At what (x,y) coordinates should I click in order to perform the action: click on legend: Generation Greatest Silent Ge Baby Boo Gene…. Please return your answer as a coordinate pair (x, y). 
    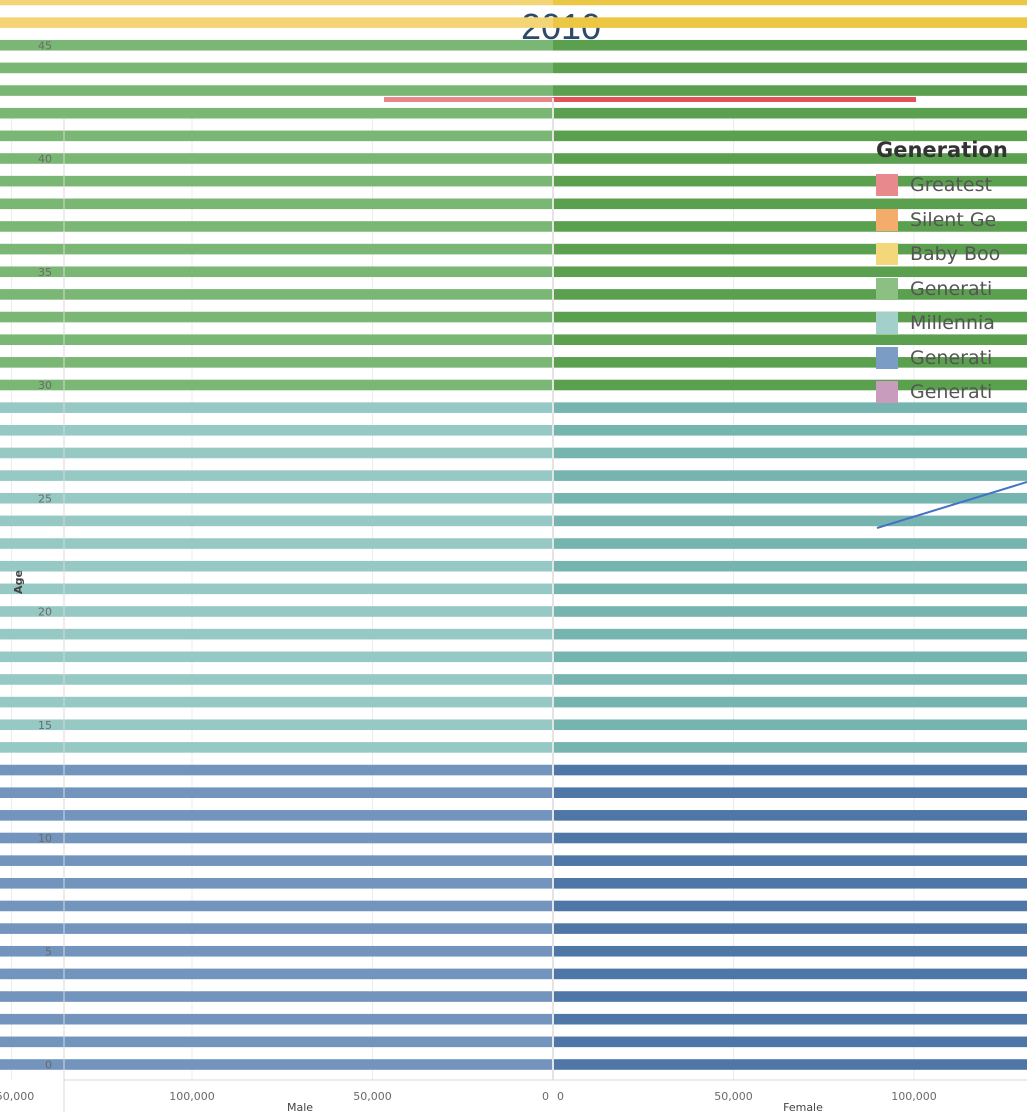
    Looking at the image, I should click on (942, 274).